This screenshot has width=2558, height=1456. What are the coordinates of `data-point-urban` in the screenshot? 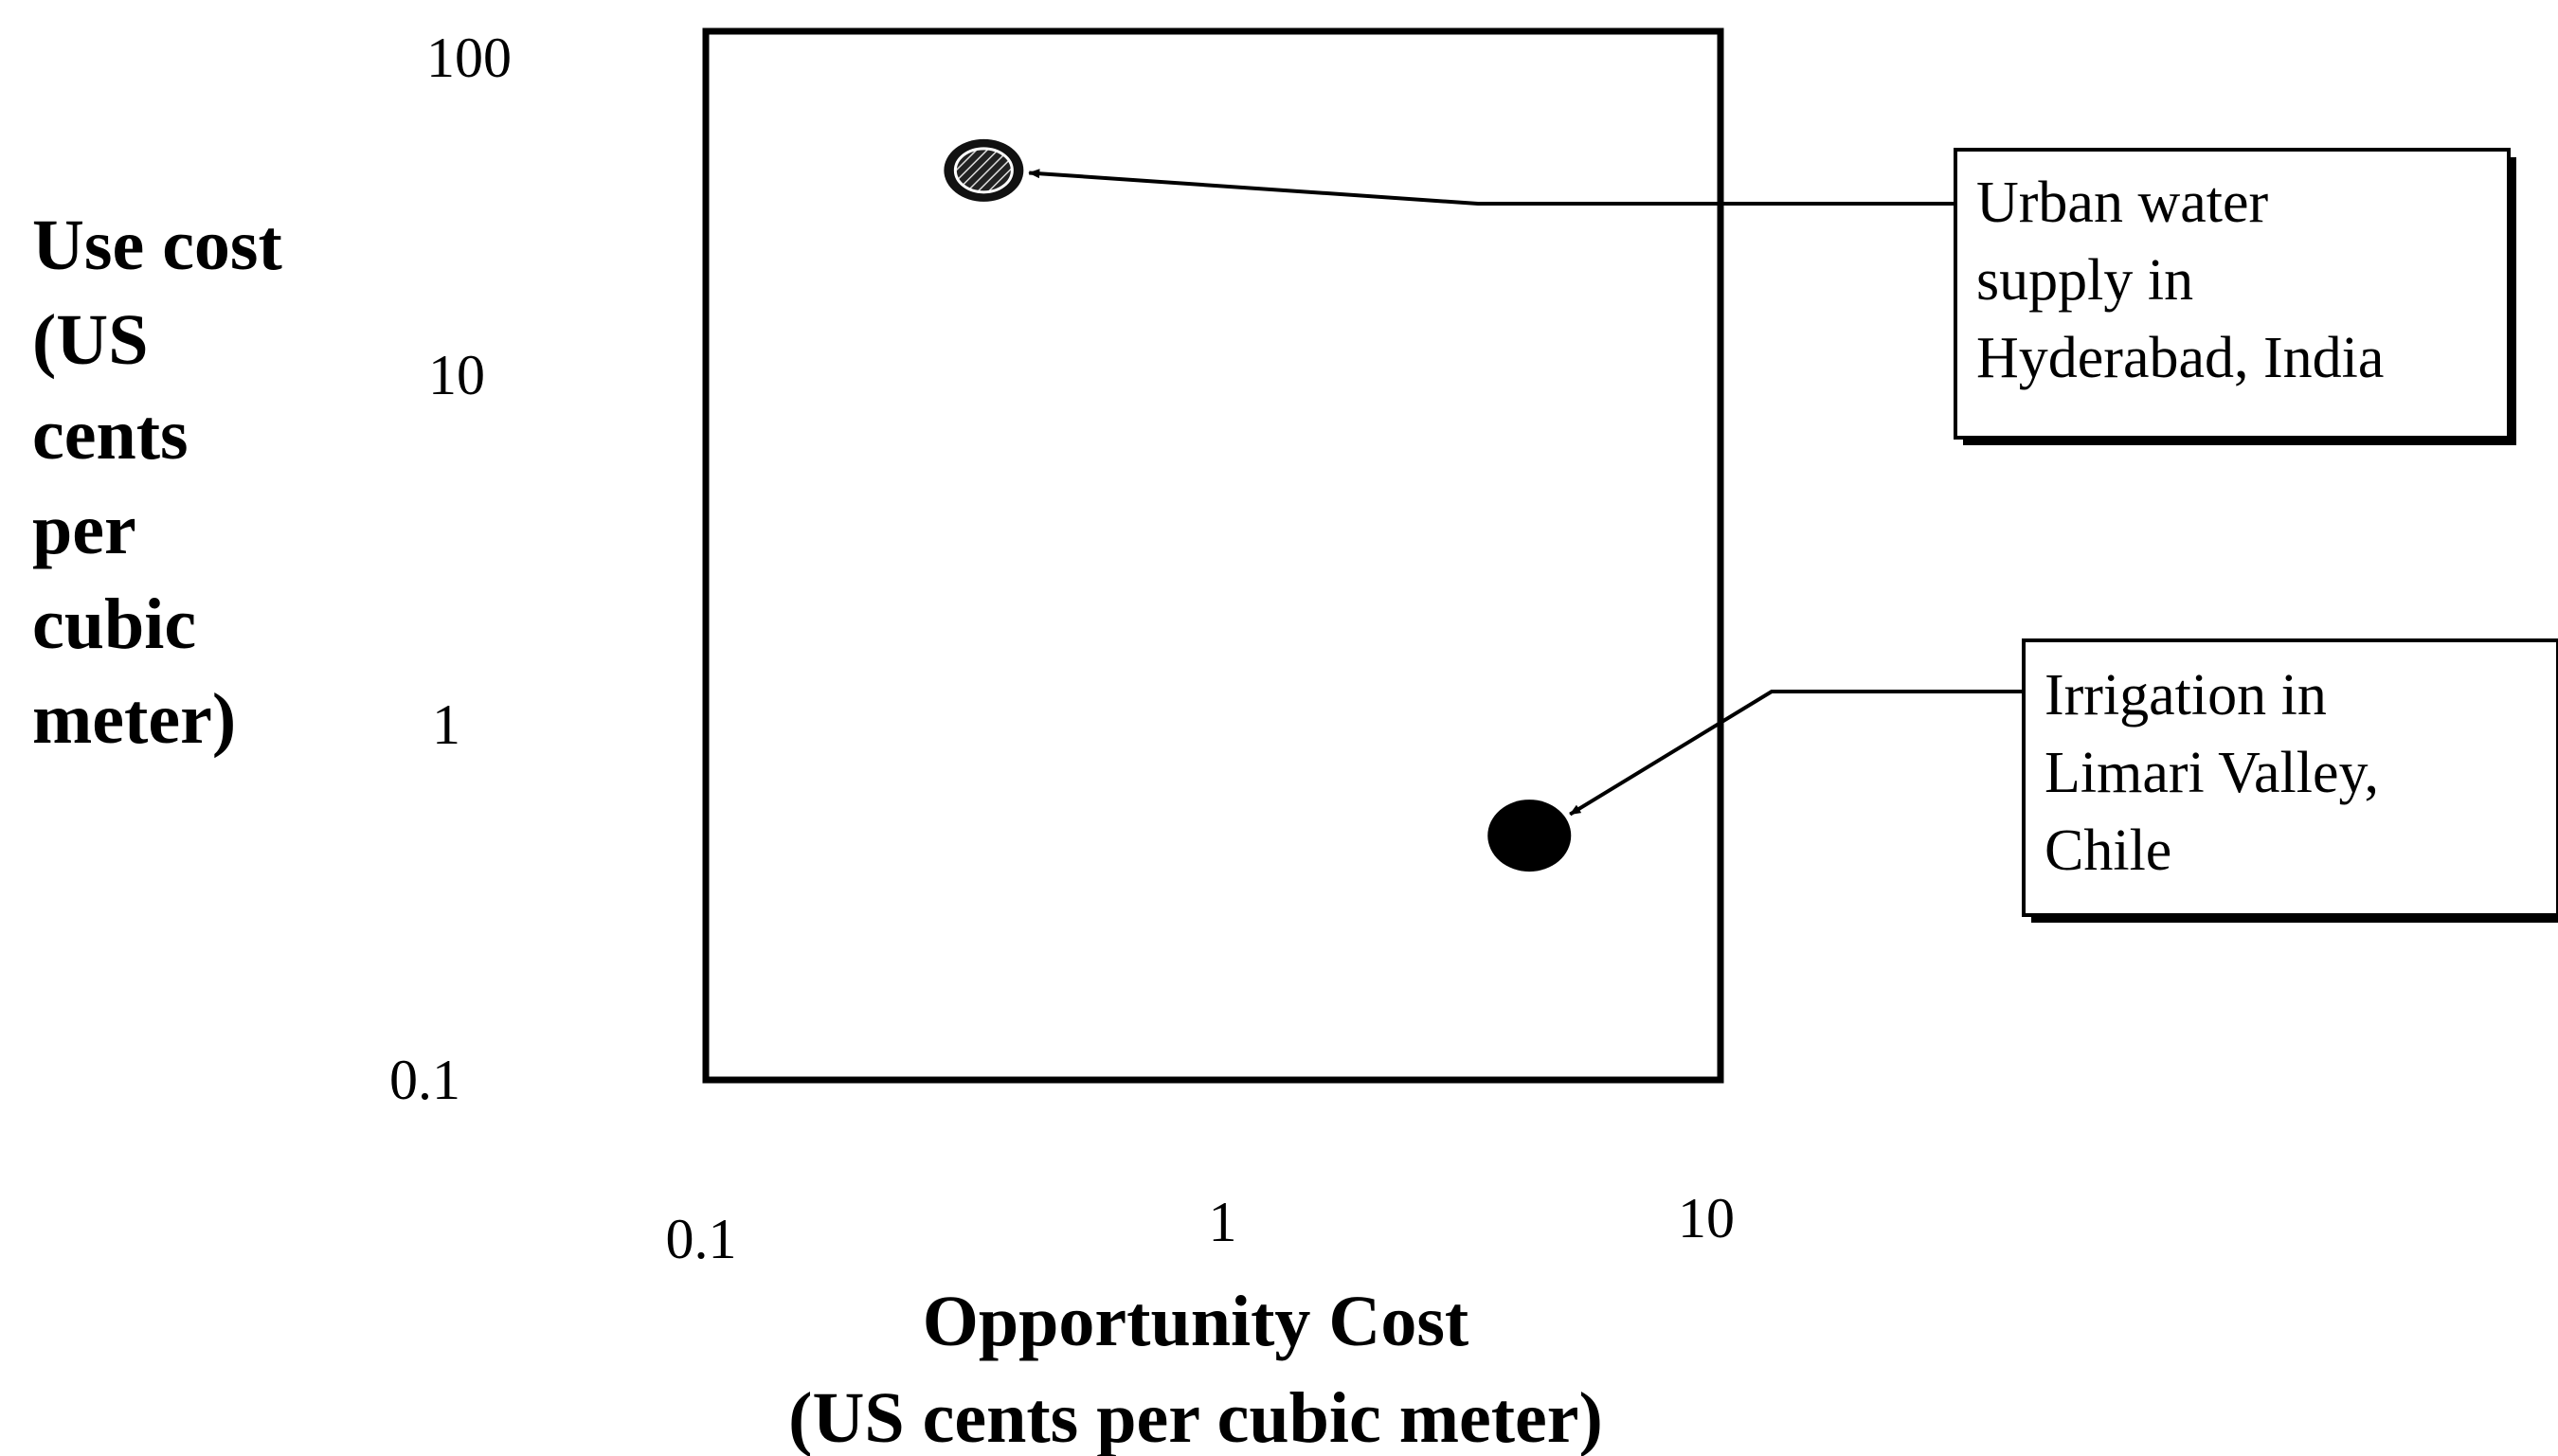 It's located at (983, 171).